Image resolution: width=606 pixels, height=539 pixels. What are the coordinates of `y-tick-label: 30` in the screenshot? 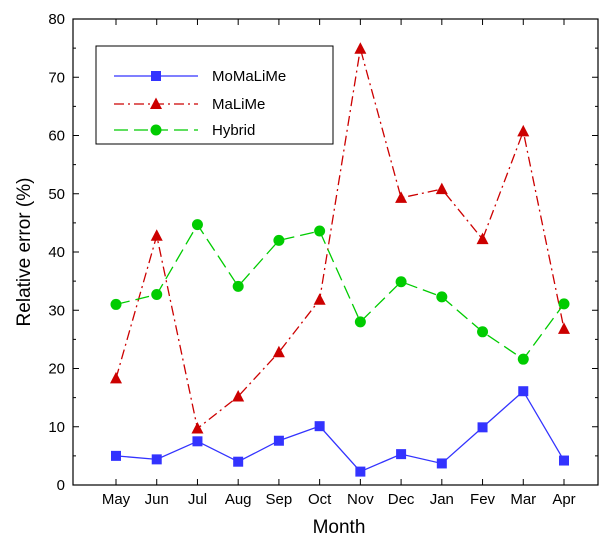 It's located at (56, 310).